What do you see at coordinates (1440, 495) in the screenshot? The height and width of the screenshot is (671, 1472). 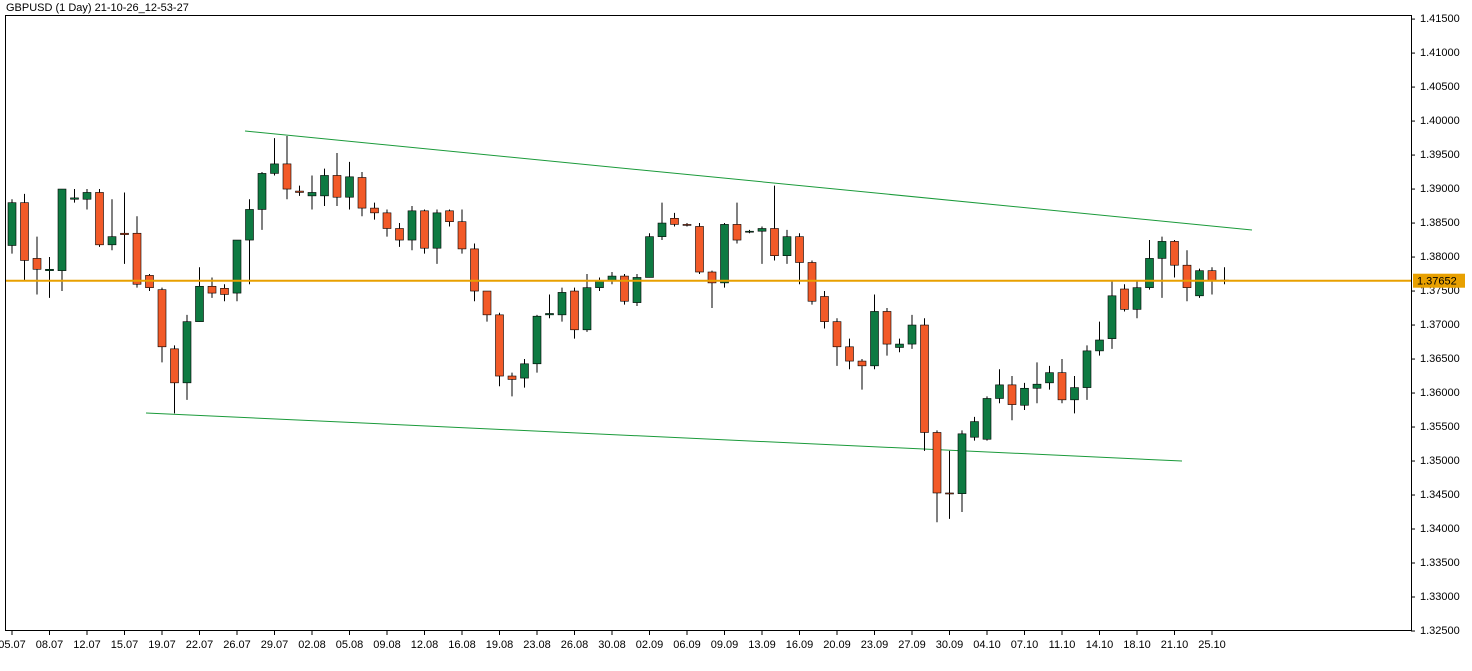 I see `y-tick-label: 1.34500` at bounding box center [1440, 495].